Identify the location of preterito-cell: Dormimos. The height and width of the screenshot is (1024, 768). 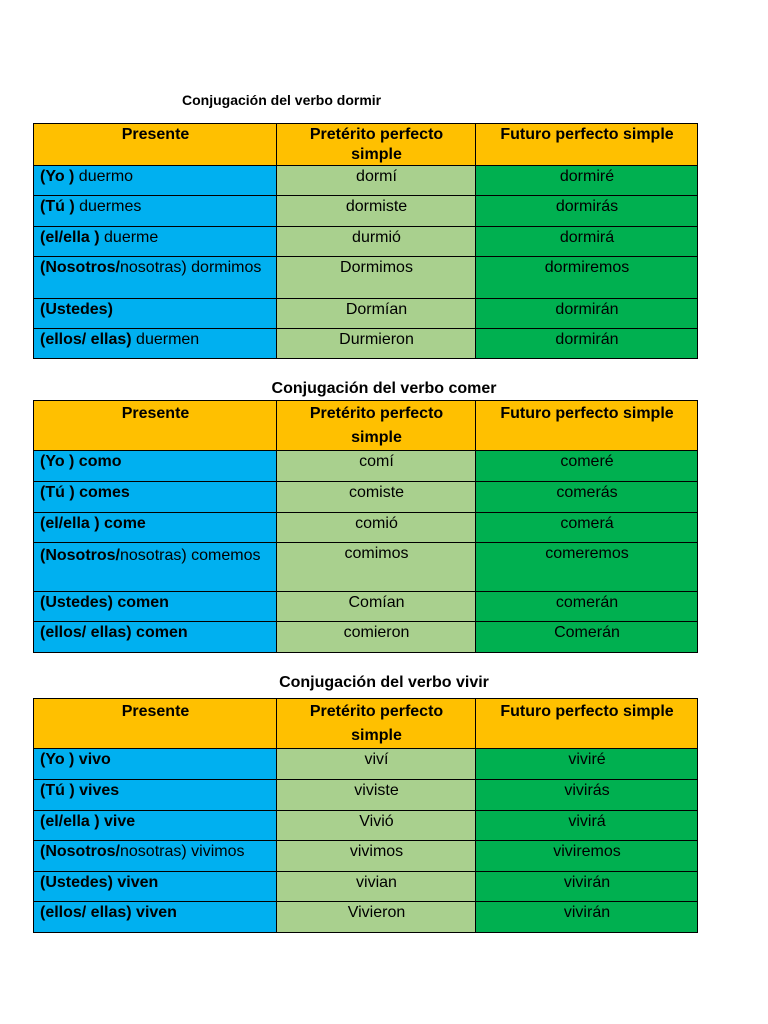
(376, 277).